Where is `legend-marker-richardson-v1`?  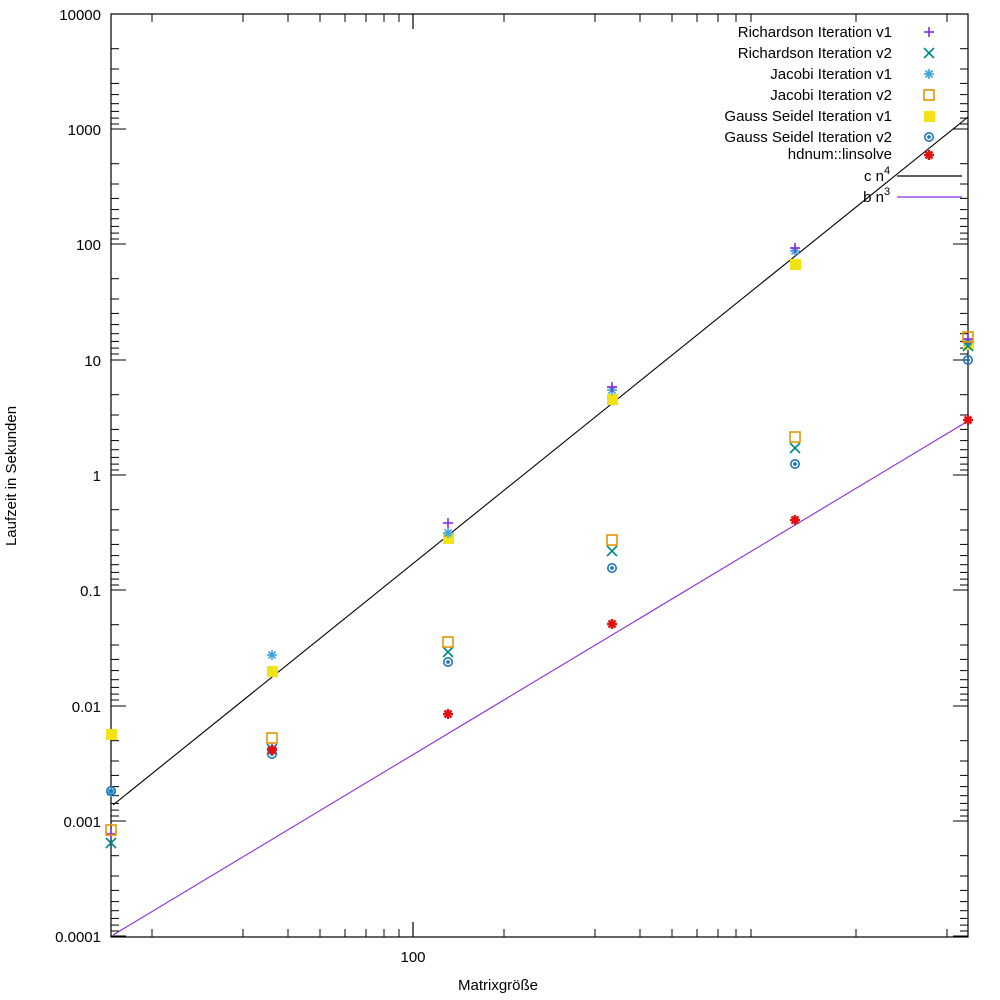 legend-marker-richardson-v1 is located at coordinates (929, 32).